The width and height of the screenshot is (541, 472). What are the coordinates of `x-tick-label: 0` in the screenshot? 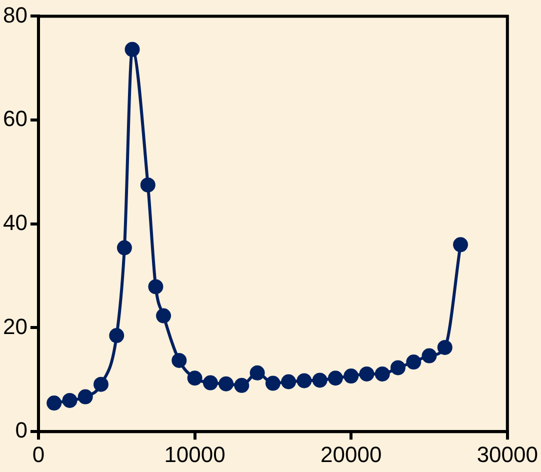 It's located at (38, 454).